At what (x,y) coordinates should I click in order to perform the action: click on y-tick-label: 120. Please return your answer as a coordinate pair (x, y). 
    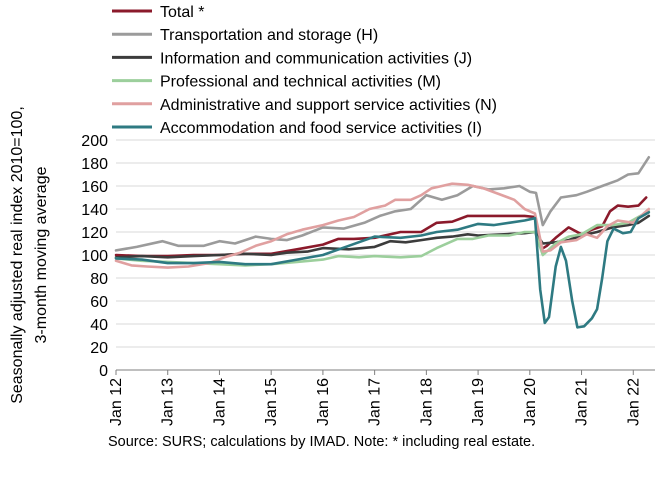
    Looking at the image, I should click on (94, 233).